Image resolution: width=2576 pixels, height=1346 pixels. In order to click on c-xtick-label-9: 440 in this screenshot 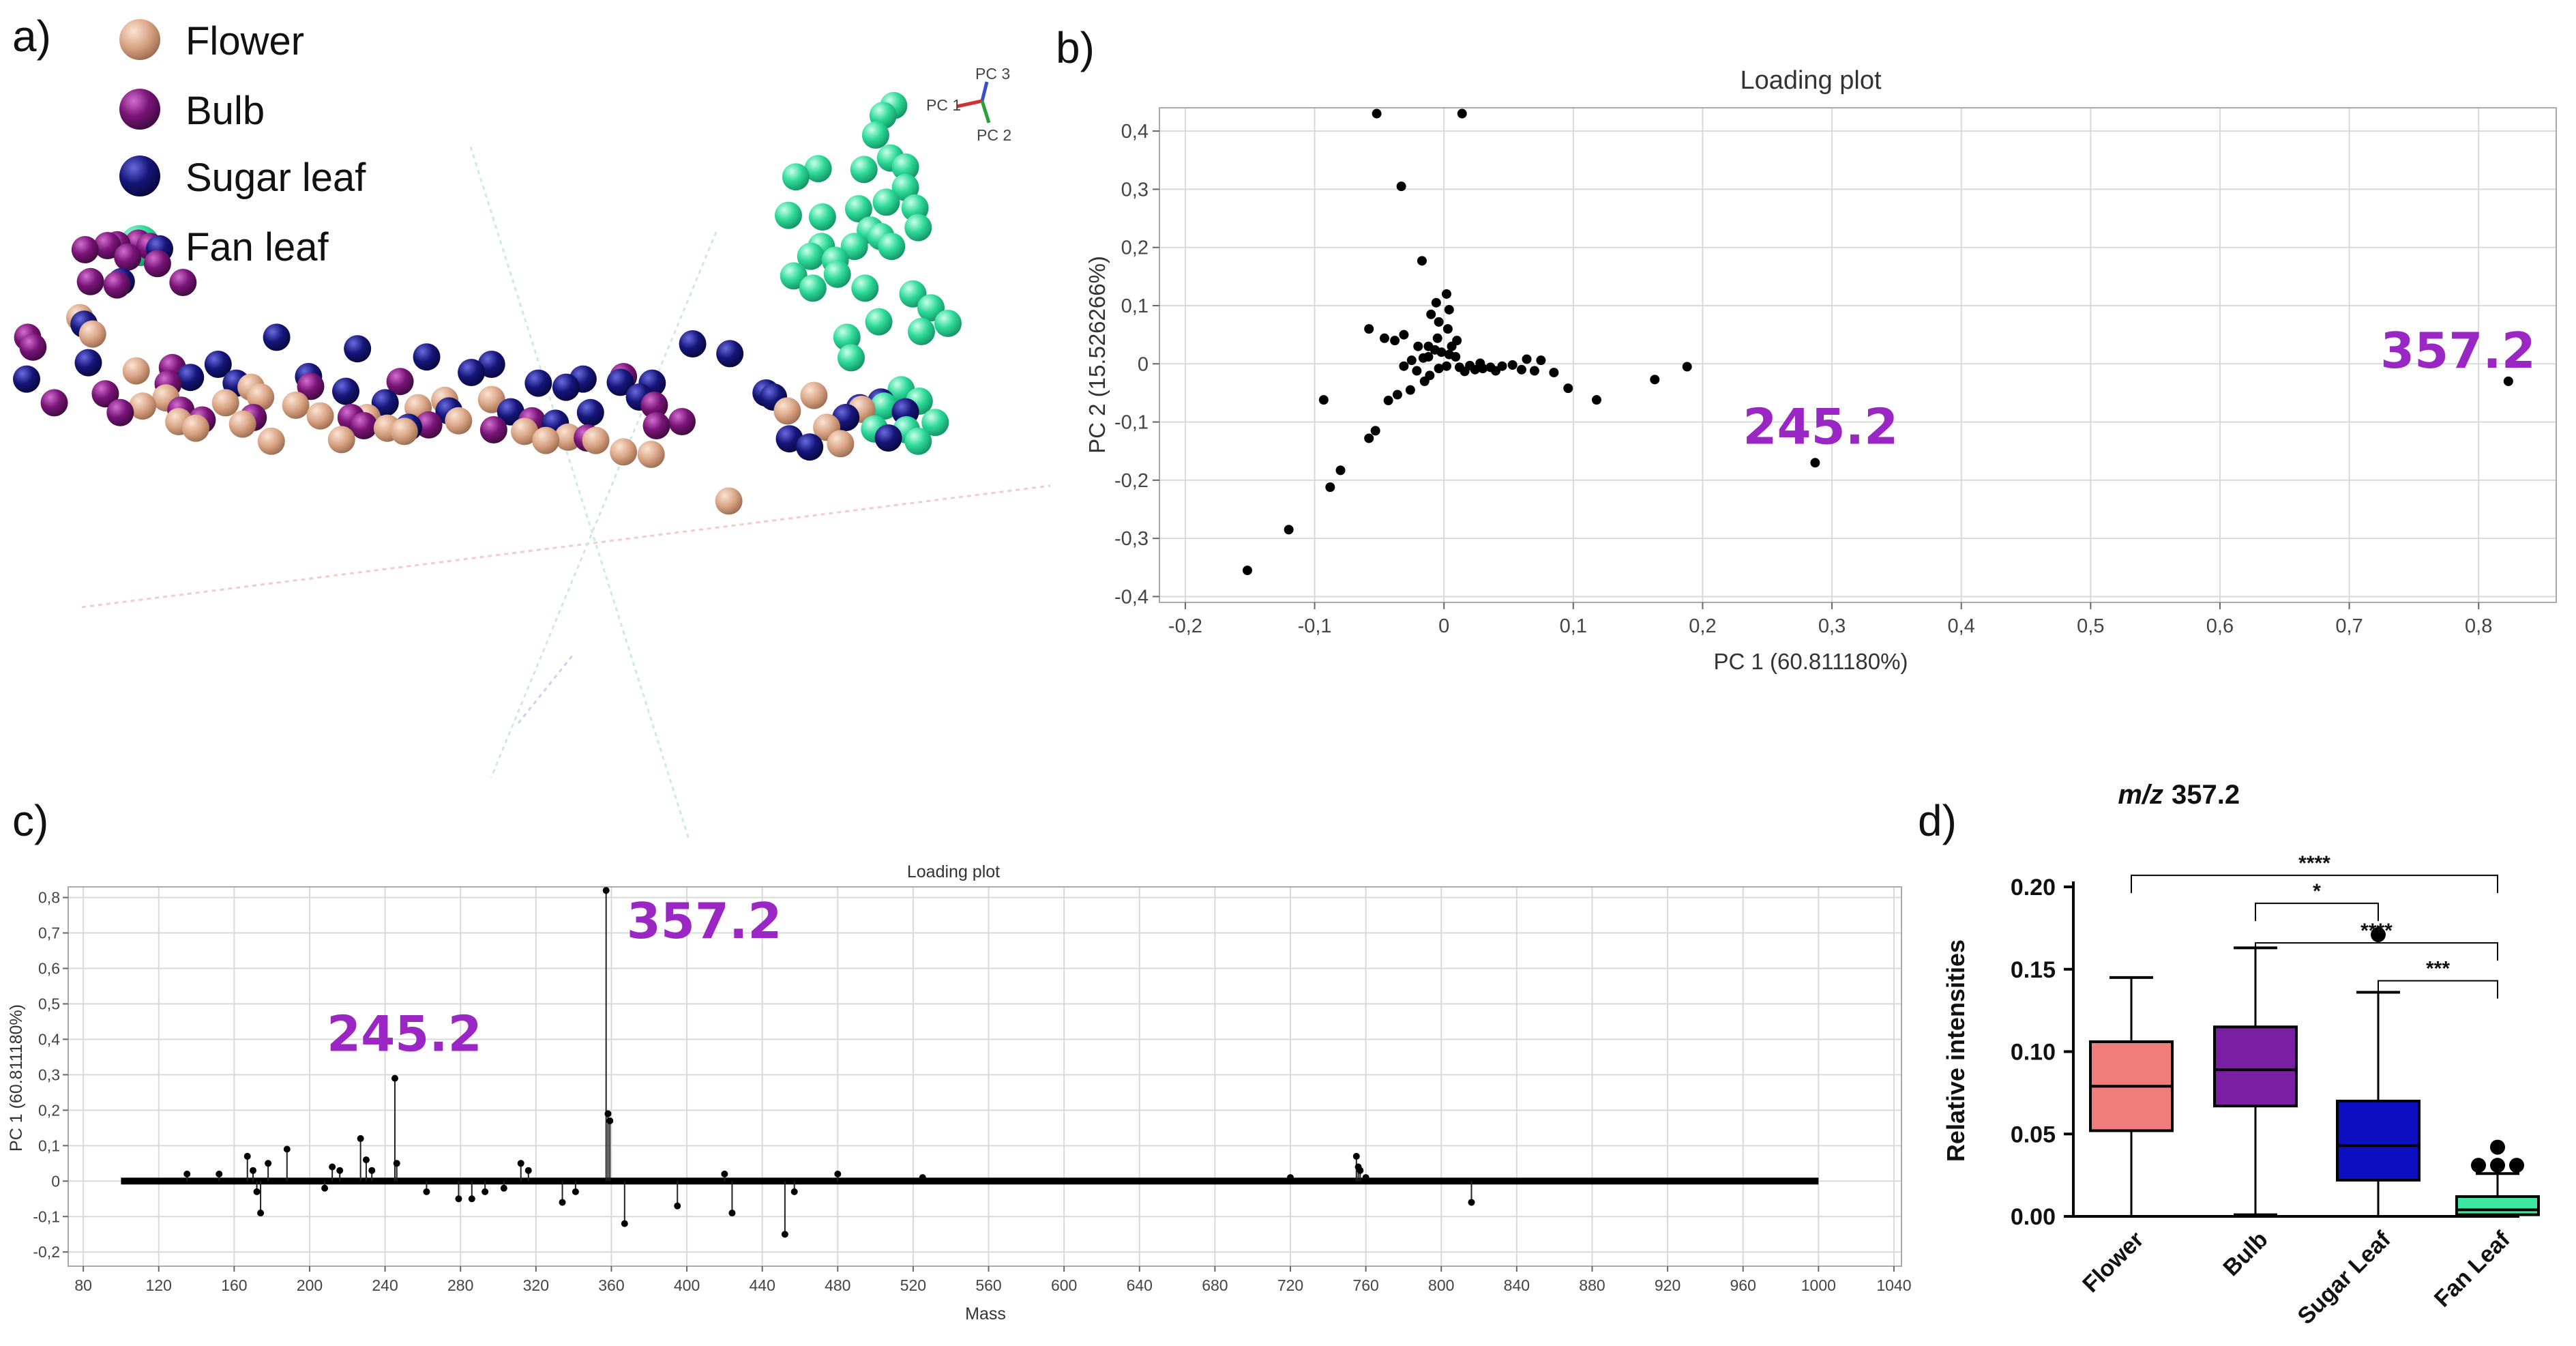, I will do `click(762, 1285)`.